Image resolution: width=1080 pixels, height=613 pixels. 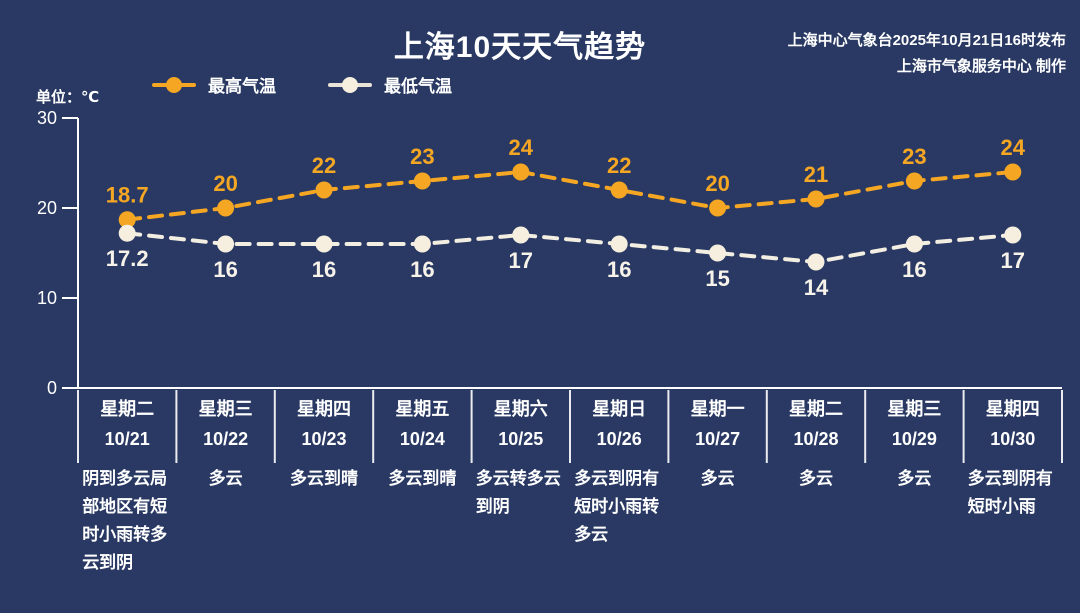 What do you see at coordinates (226, 439) in the screenshot?
I see `date-label: 10/22` at bounding box center [226, 439].